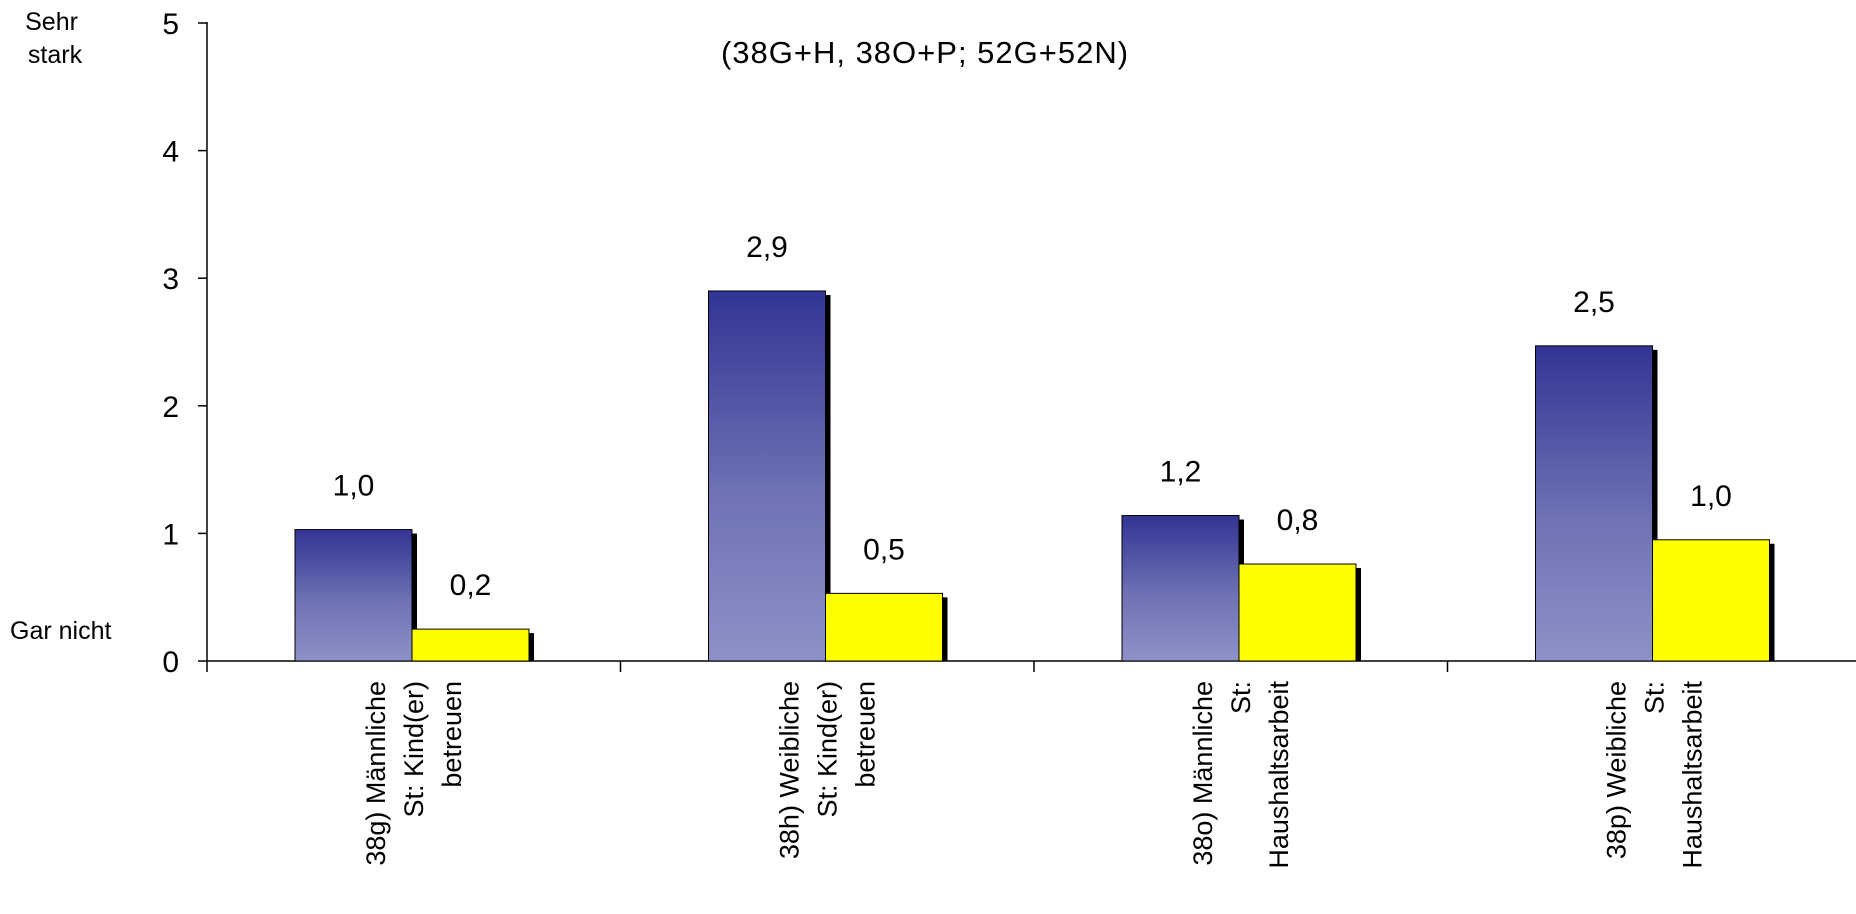 This screenshot has width=1856, height=914. Describe the element at coordinates (471, 585) in the screenshot. I see `data-label: 0,2` at that location.